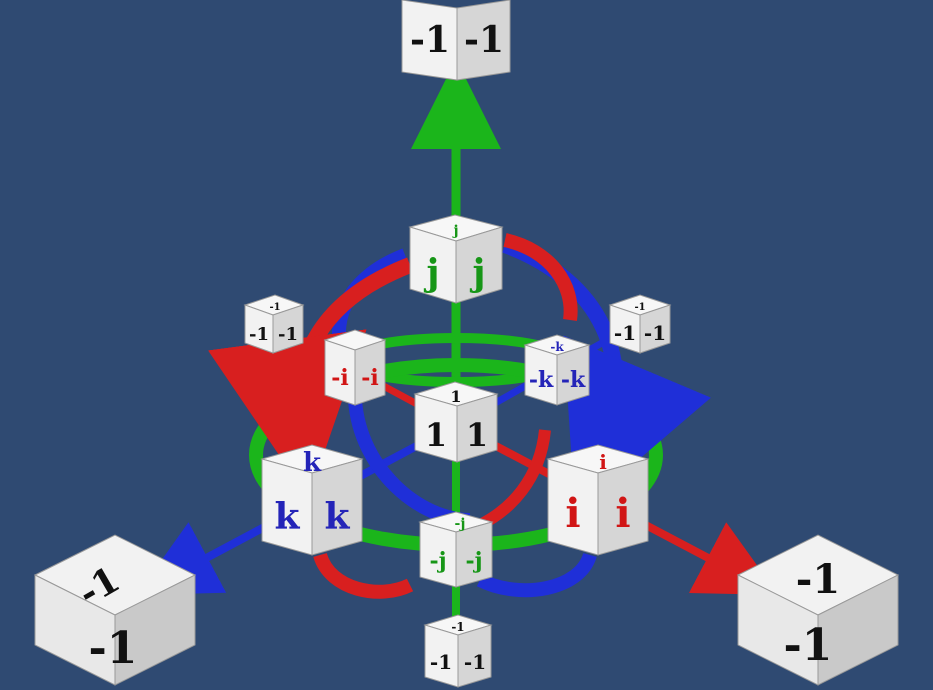  Describe the element at coordinates (458, 651) in the screenshot. I see `cube-bottom-minus-one: -1 -1 -1` at that location.